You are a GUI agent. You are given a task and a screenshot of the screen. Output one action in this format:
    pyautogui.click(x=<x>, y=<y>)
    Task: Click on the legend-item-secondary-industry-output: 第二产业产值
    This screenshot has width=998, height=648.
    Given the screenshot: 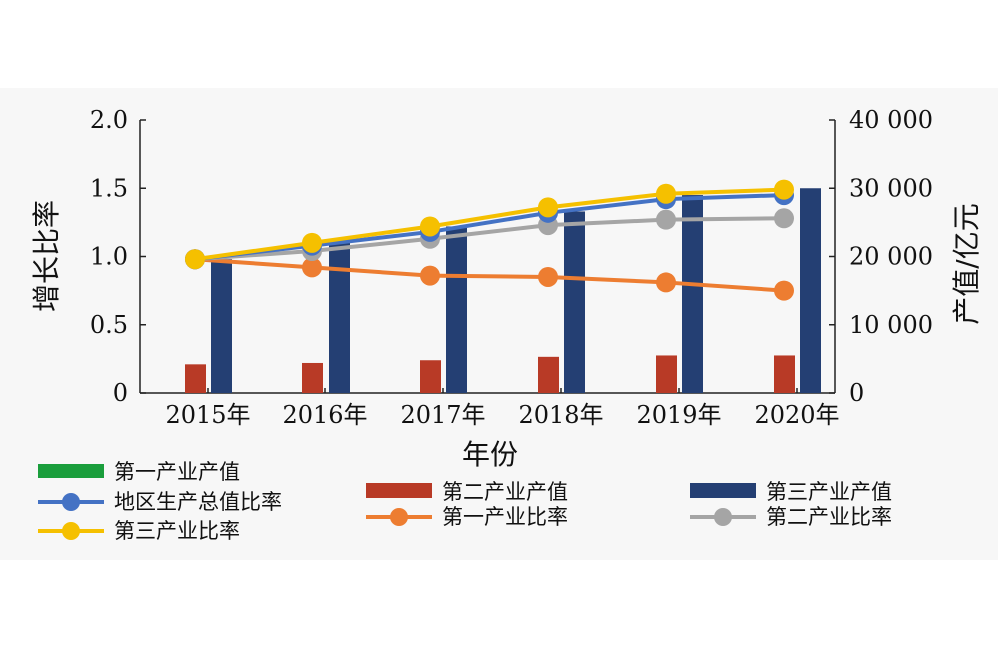 What is the action you would take?
    pyautogui.click(x=467, y=492)
    